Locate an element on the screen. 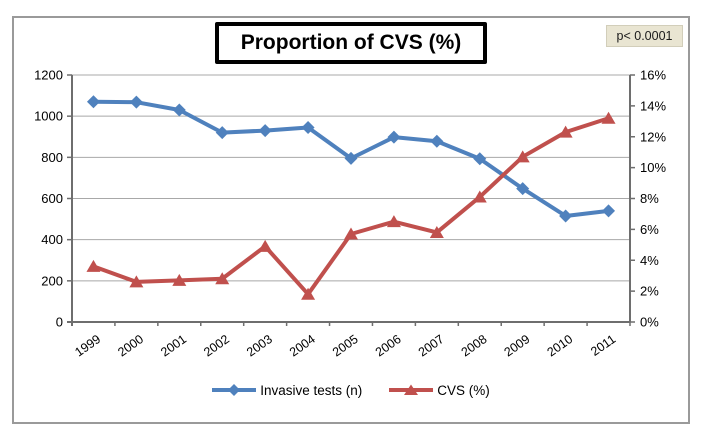 Image resolution: width=701 pixels, height=440 pixels. x-axis-category-label: 2000 is located at coordinates (130, 345).